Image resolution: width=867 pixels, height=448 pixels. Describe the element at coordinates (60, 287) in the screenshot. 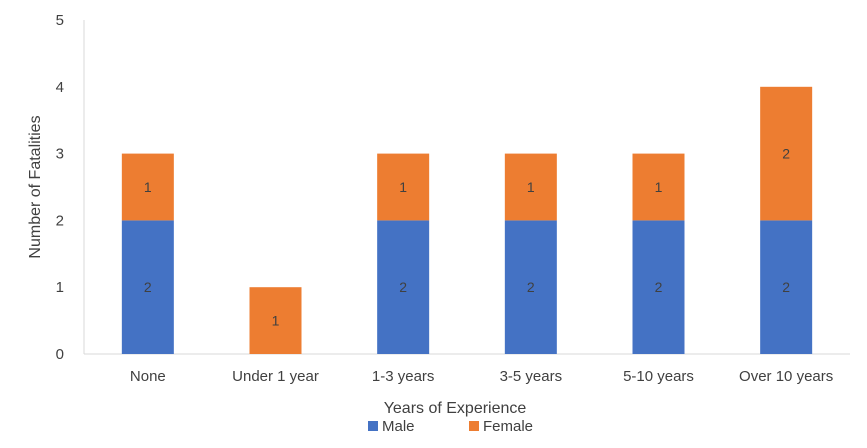

I see `y-tick-label: 1` at that location.